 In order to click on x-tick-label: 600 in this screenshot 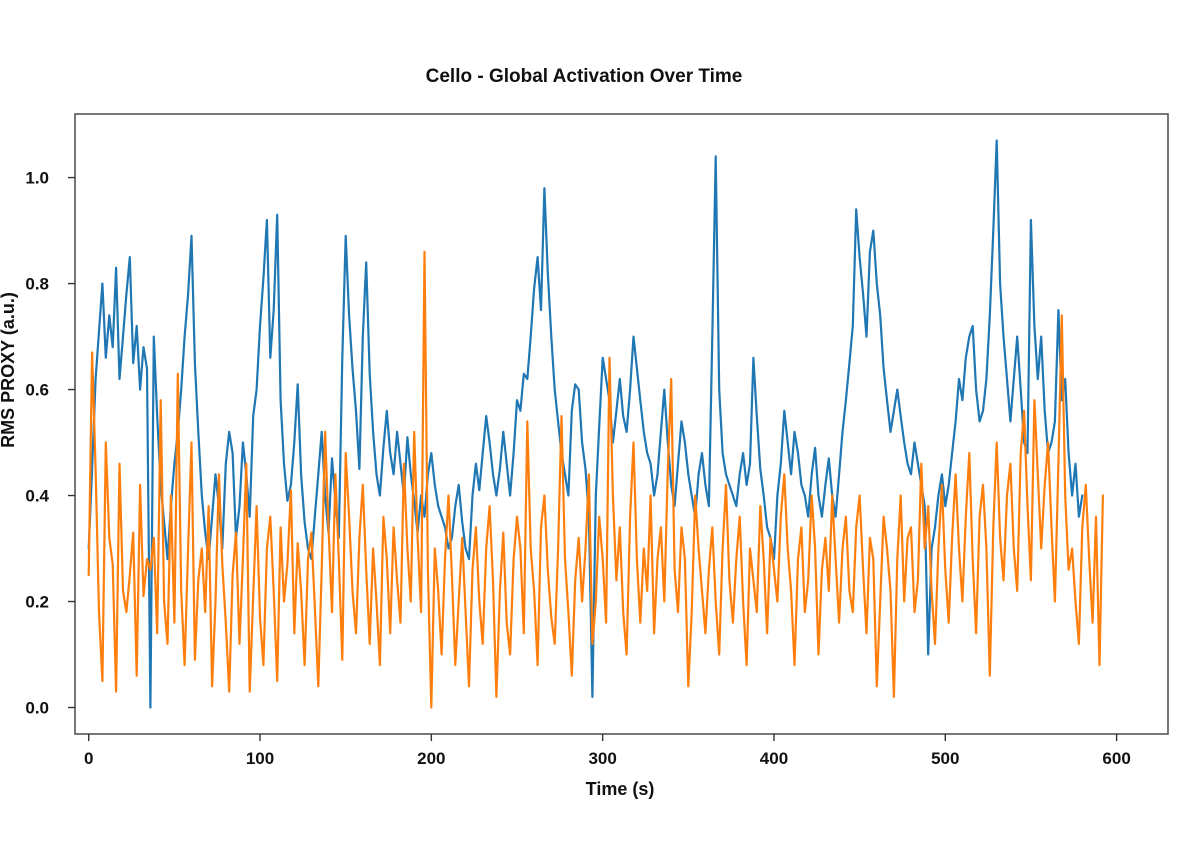, I will do `click(1116, 758)`.